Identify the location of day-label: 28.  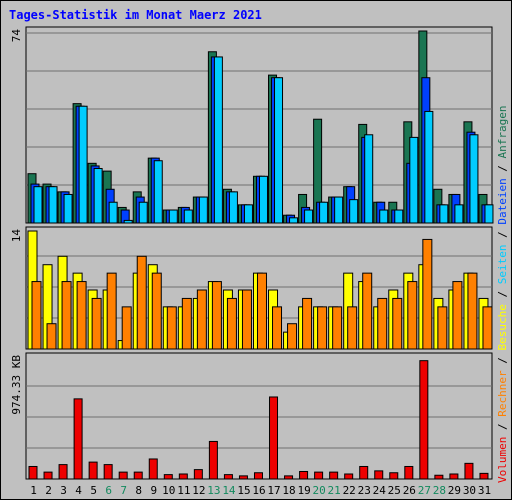
(439, 490).